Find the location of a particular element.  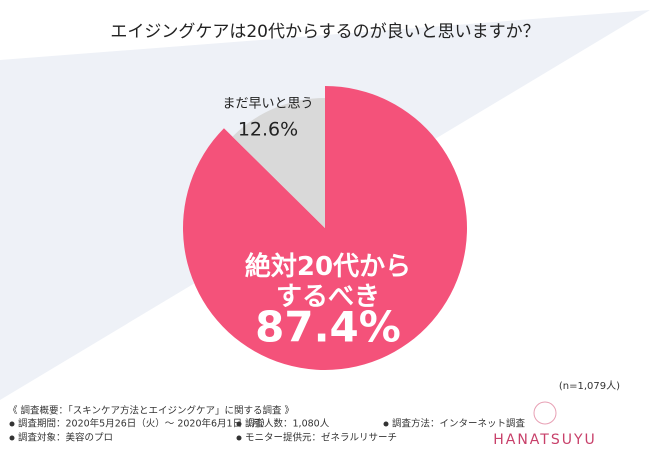

survey-item: 調査期間：2020年5月26日（火）～ 2020年6月1日（月） is located at coordinates (144, 424).